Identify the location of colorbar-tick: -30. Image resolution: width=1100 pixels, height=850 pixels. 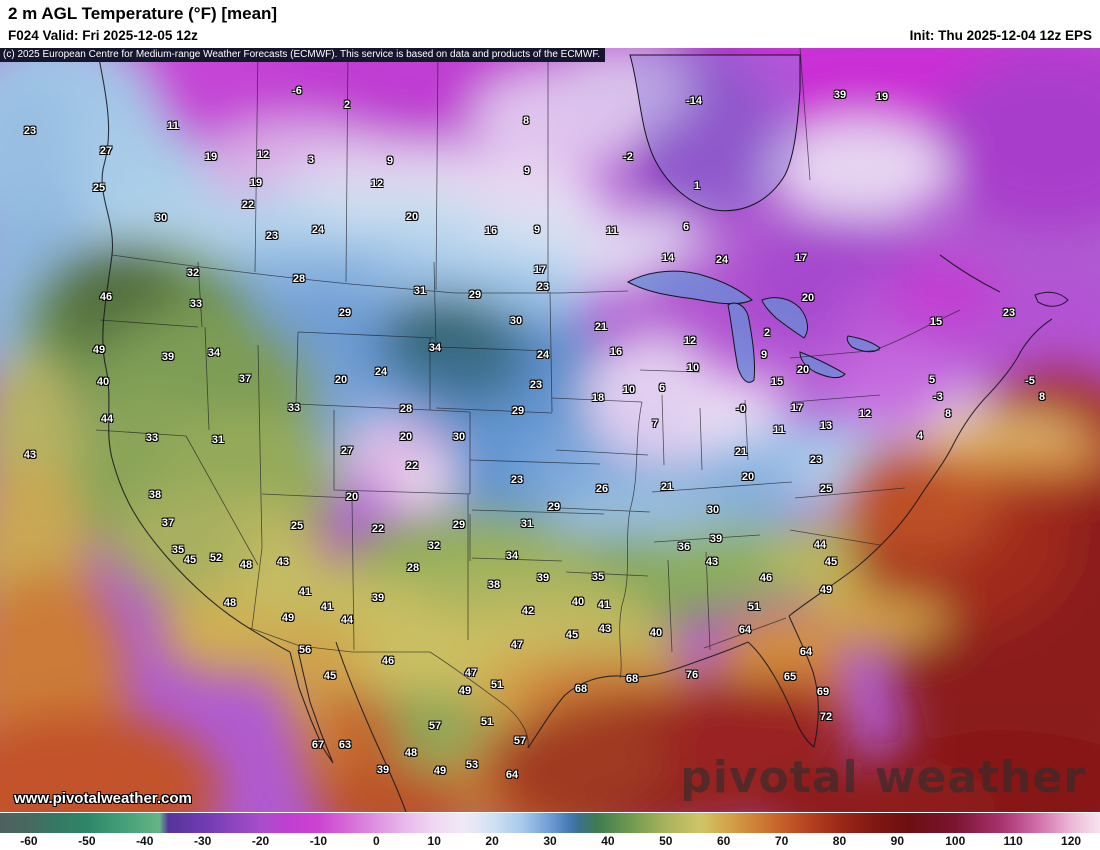
(202, 841).